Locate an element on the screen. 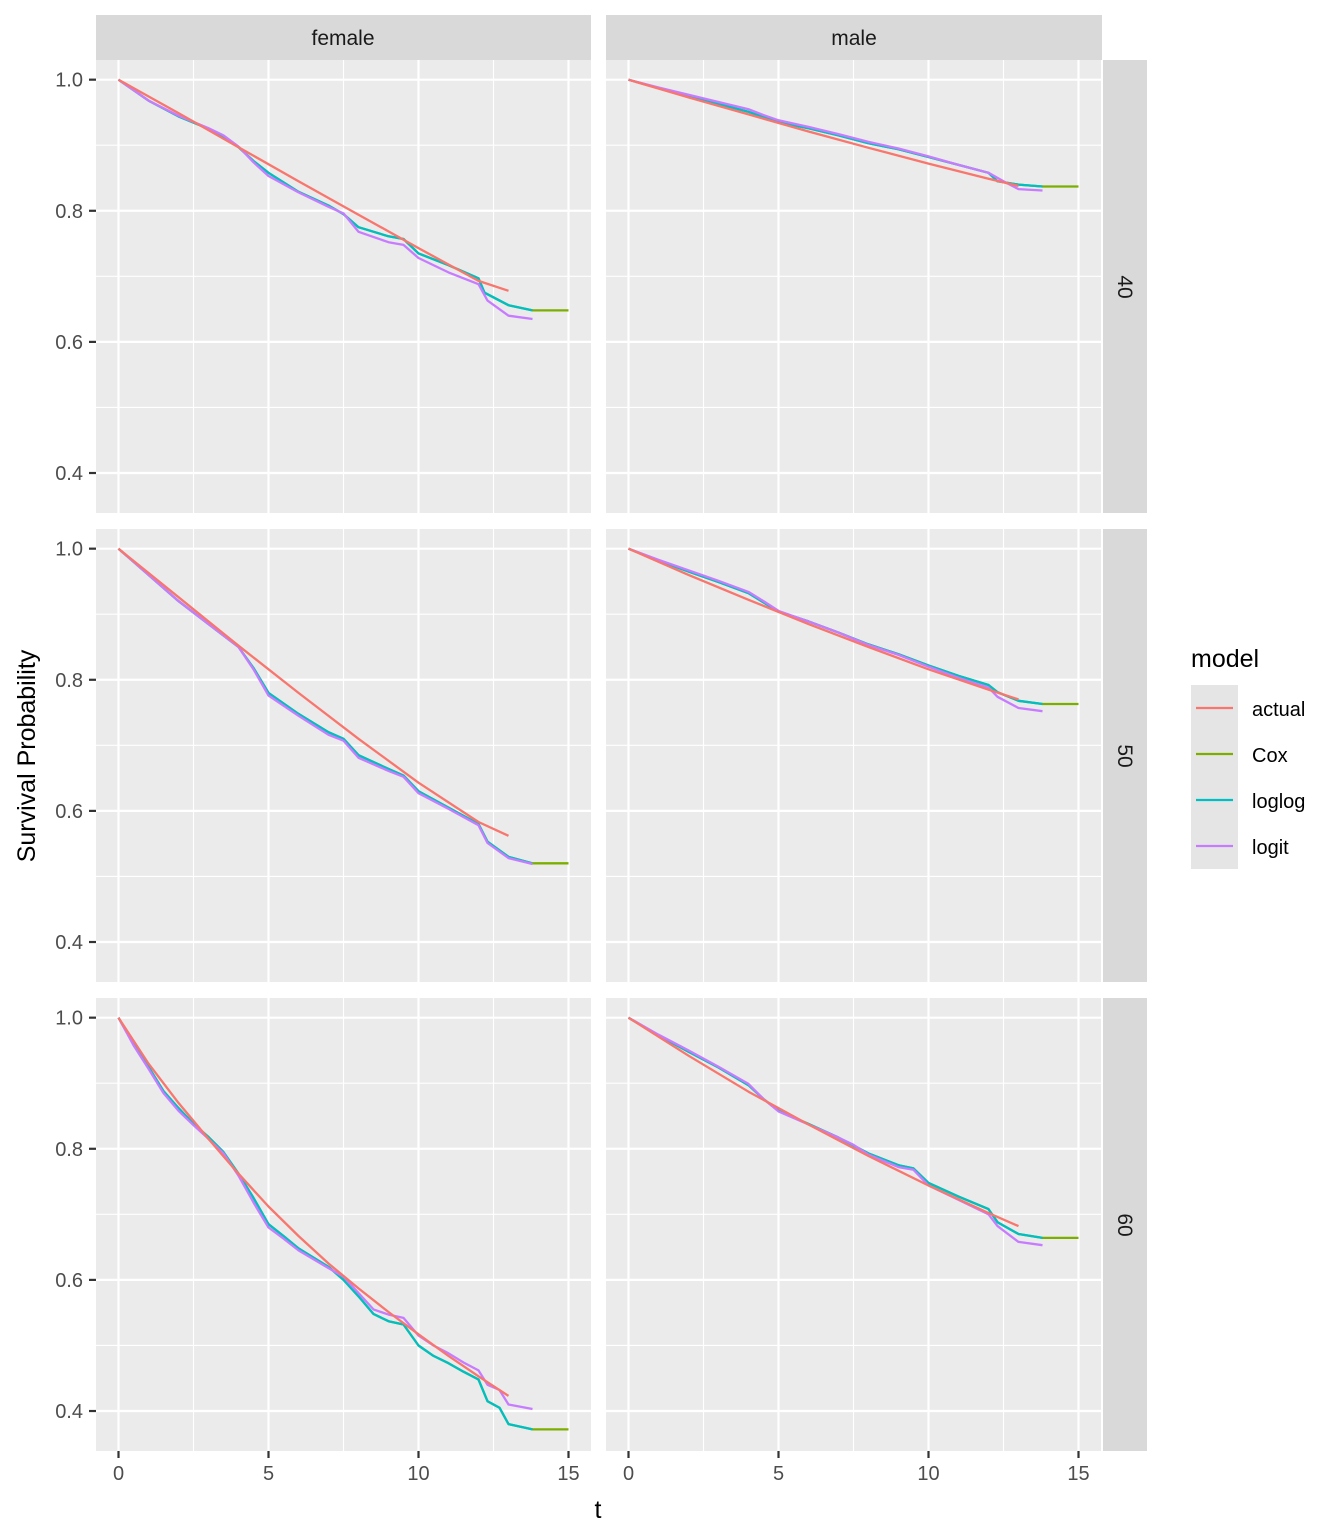 The width and height of the screenshot is (1344, 1536). strip-label-male: male is located at coordinates (854, 38).